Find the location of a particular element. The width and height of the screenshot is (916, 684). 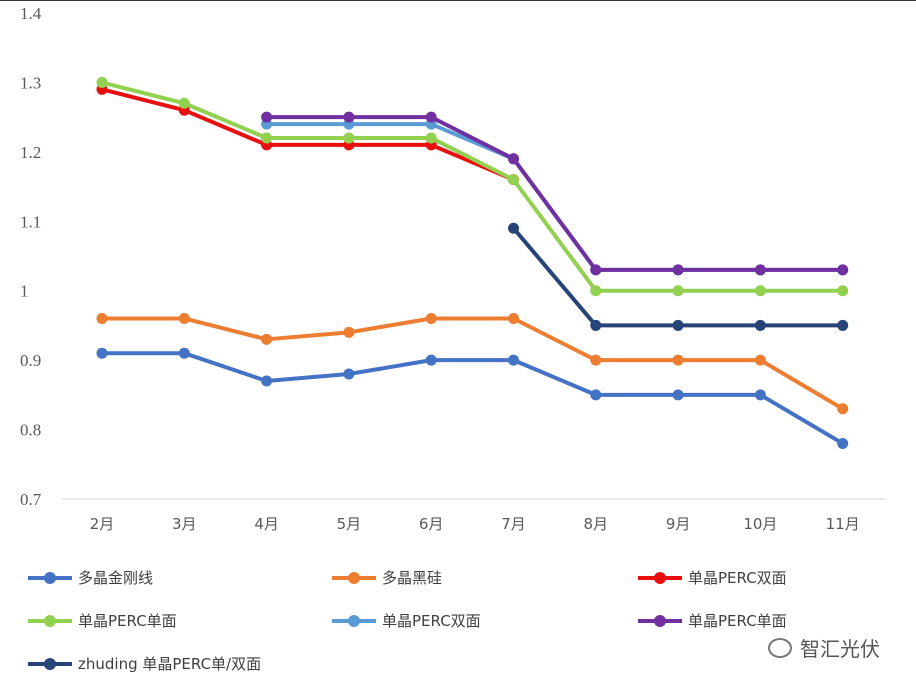

wechat-icon is located at coordinates (780, 647).